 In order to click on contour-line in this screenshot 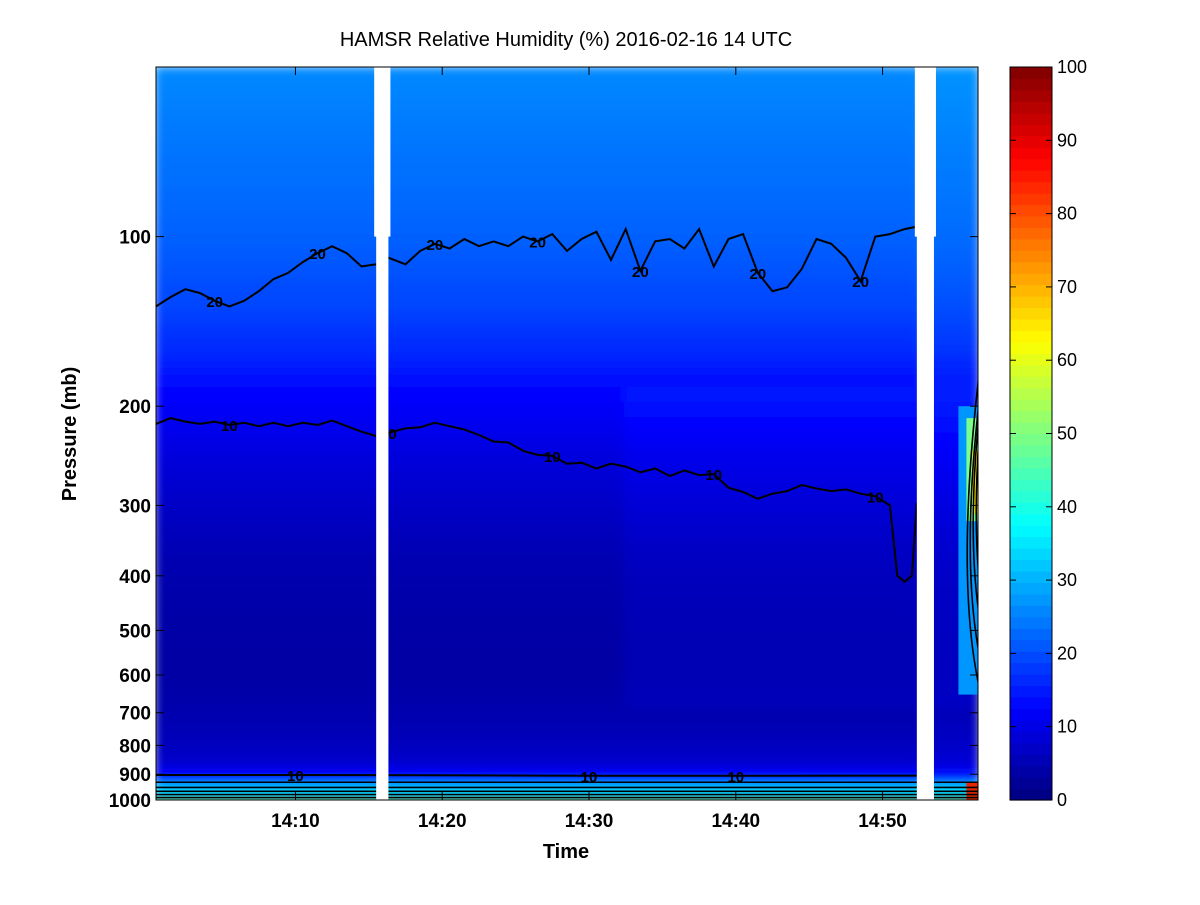, I will do `click(972, 531)`.